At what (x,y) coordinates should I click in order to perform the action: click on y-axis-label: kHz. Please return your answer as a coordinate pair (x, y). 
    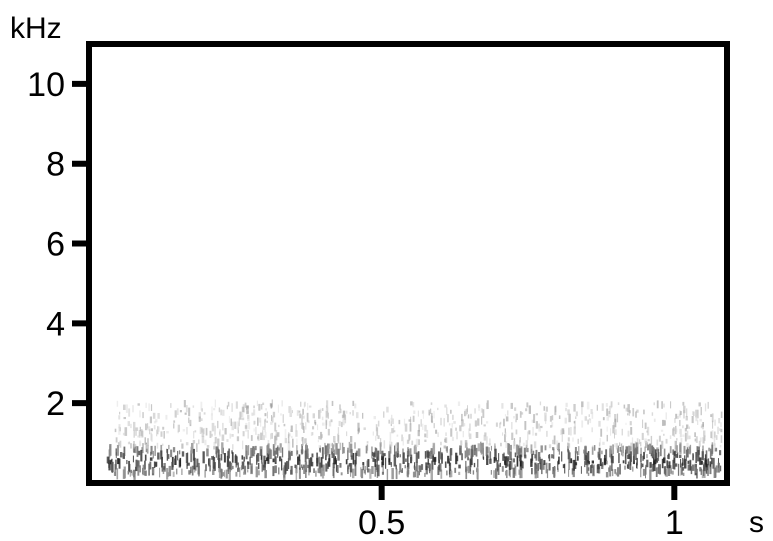
    Looking at the image, I should click on (36, 28).